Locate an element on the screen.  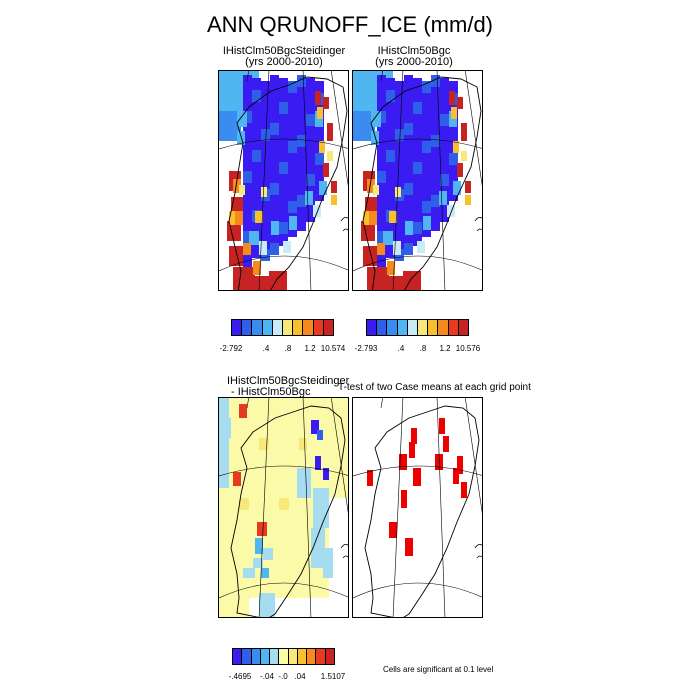
map-panel-top-left is located at coordinates (283, 180).